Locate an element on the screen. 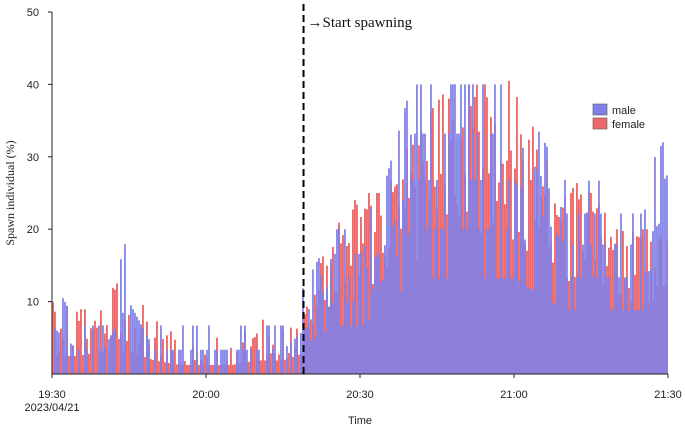  legend: male female is located at coordinates (622, 117).